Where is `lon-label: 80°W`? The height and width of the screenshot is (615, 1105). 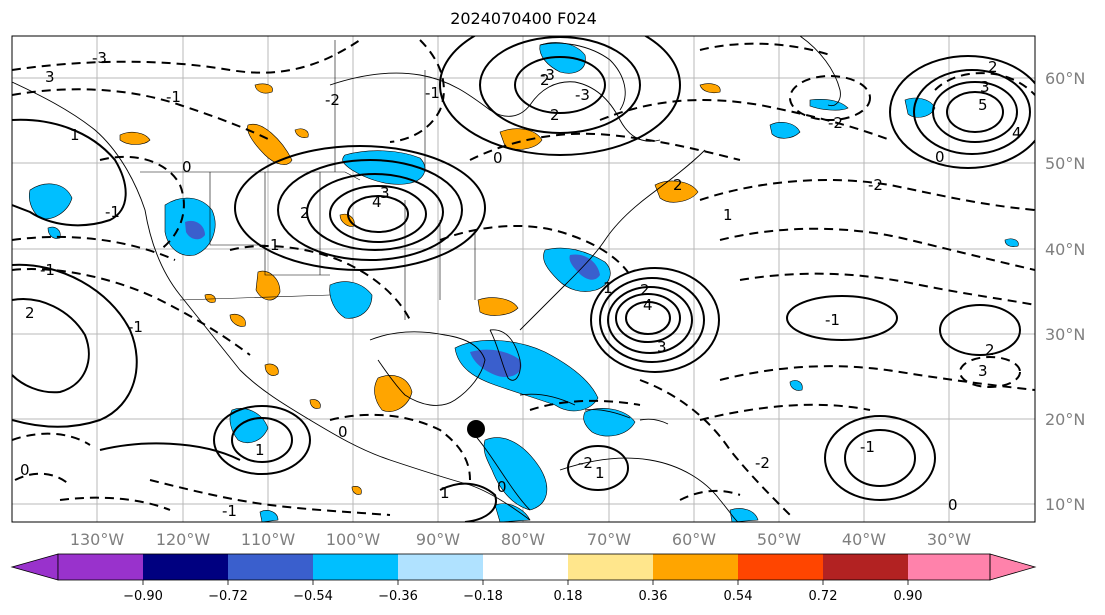
lon-label: 80°W is located at coordinates (523, 539).